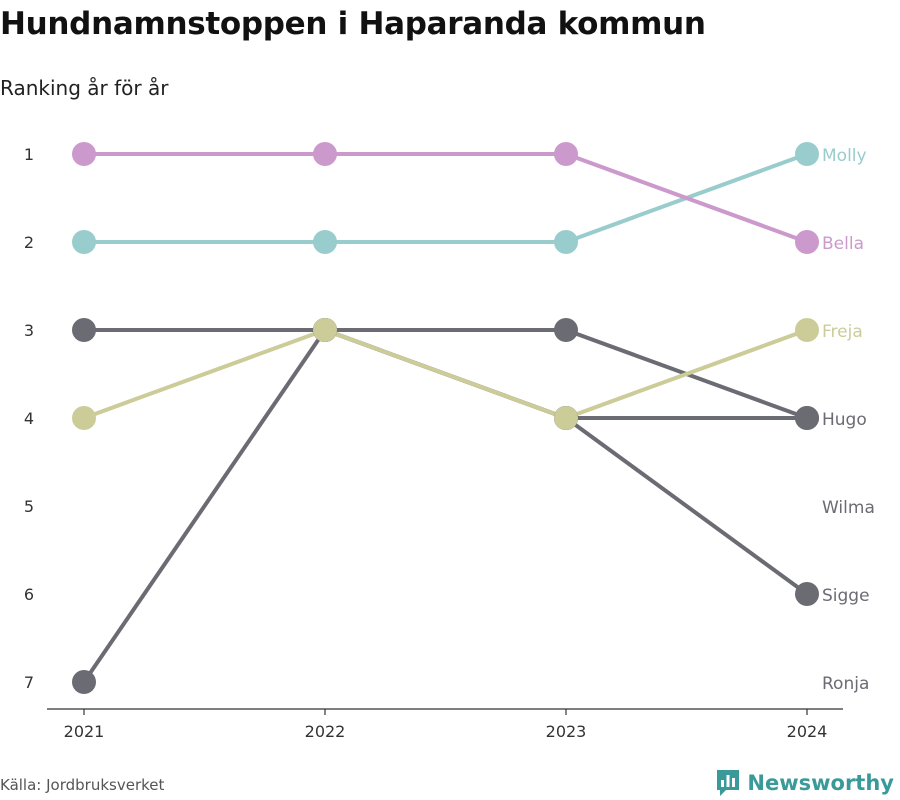 This screenshot has width=900, height=800. Describe the element at coordinates (846, 596) in the screenshot. I see `end-label-sigge: Sigge` at that location.